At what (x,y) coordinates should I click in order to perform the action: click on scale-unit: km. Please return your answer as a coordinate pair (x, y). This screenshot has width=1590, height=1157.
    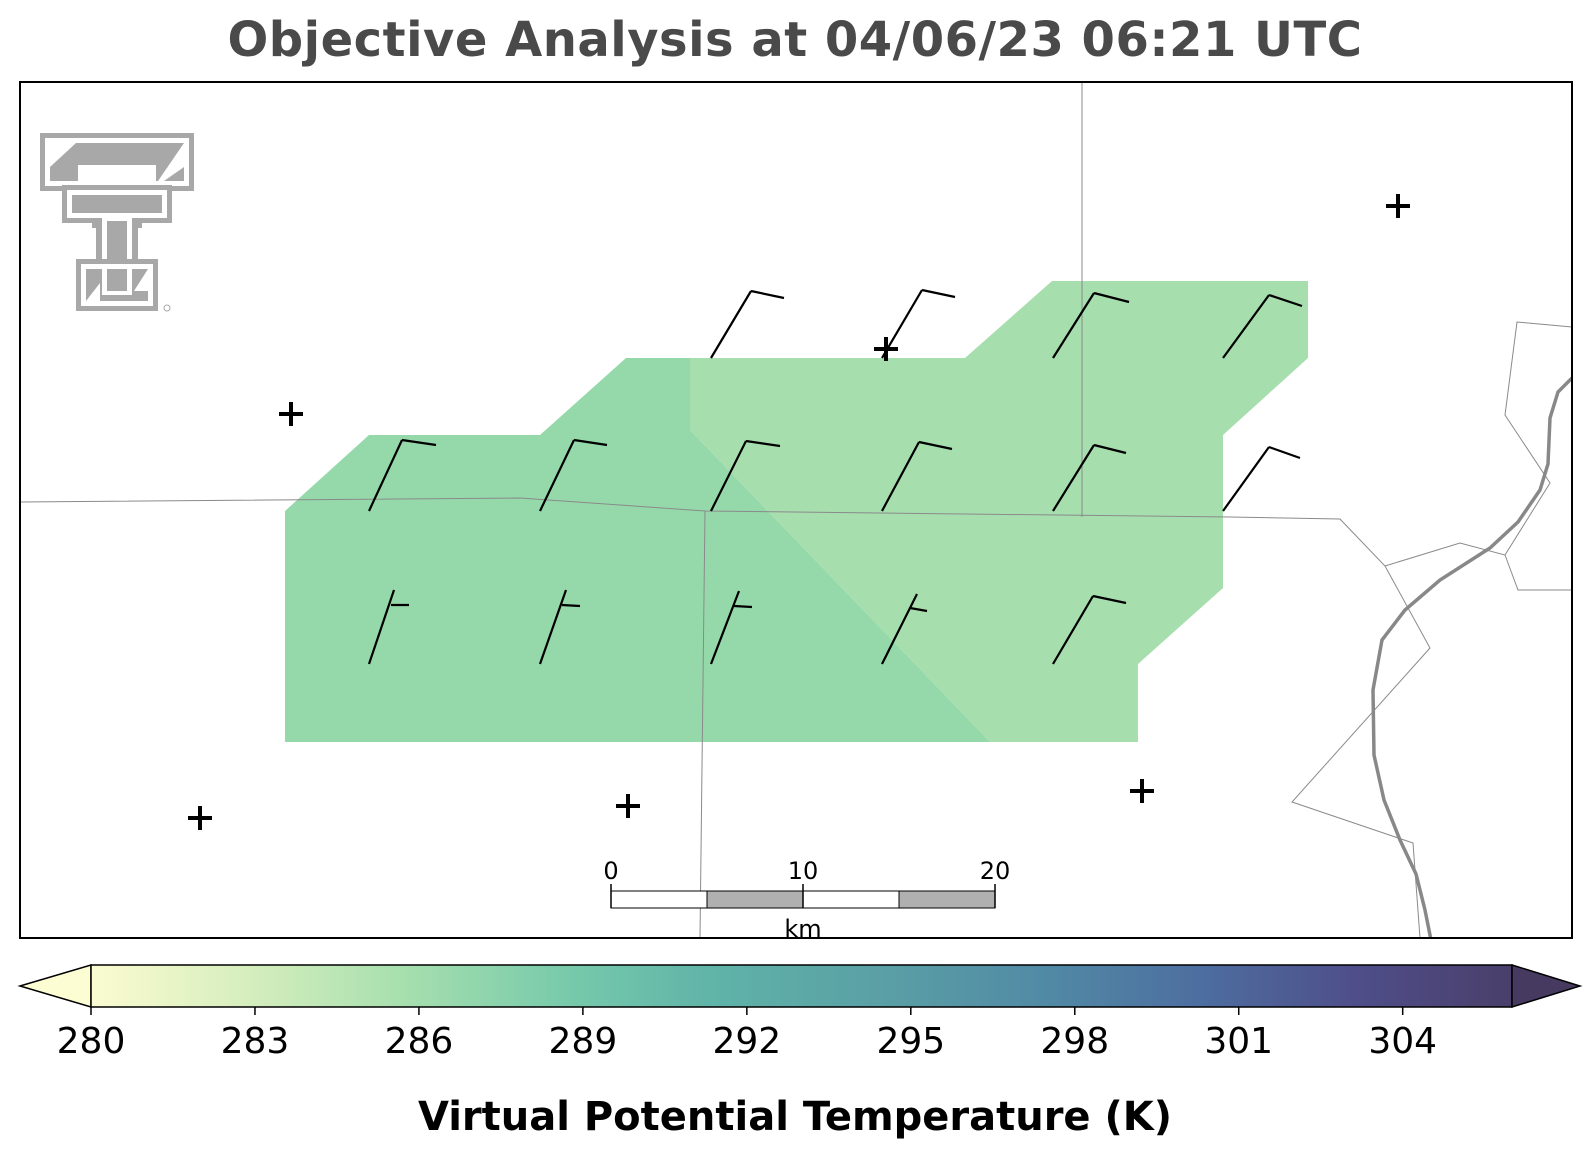
    Looking at the image, I should click on (802, 929).